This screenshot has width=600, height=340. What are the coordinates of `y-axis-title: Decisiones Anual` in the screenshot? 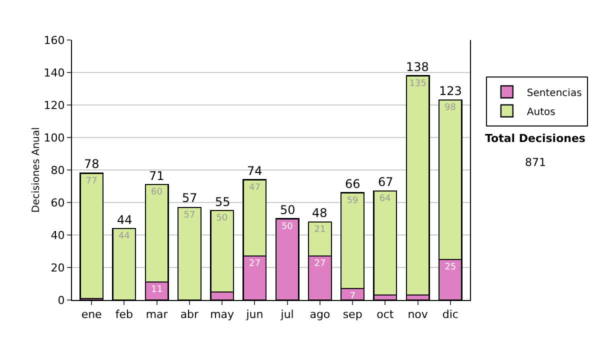 It's located at (36, 170).